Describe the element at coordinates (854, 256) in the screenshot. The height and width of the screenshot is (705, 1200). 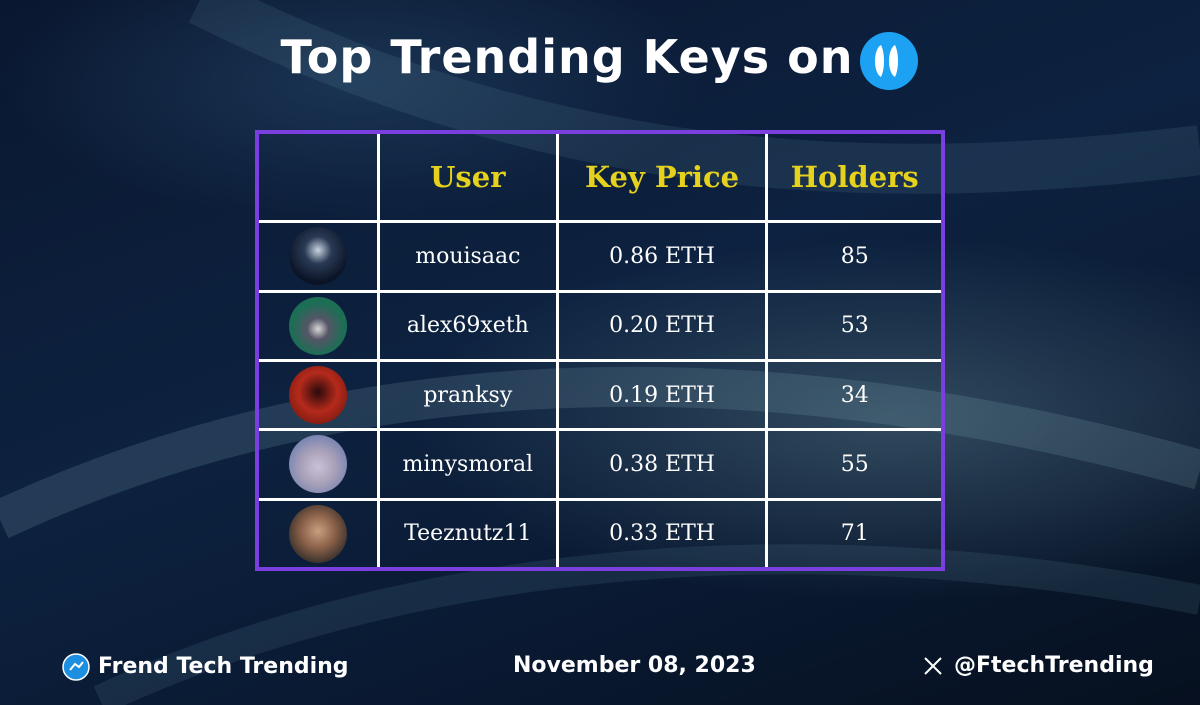
I see `holders-cell: 85` at that location.